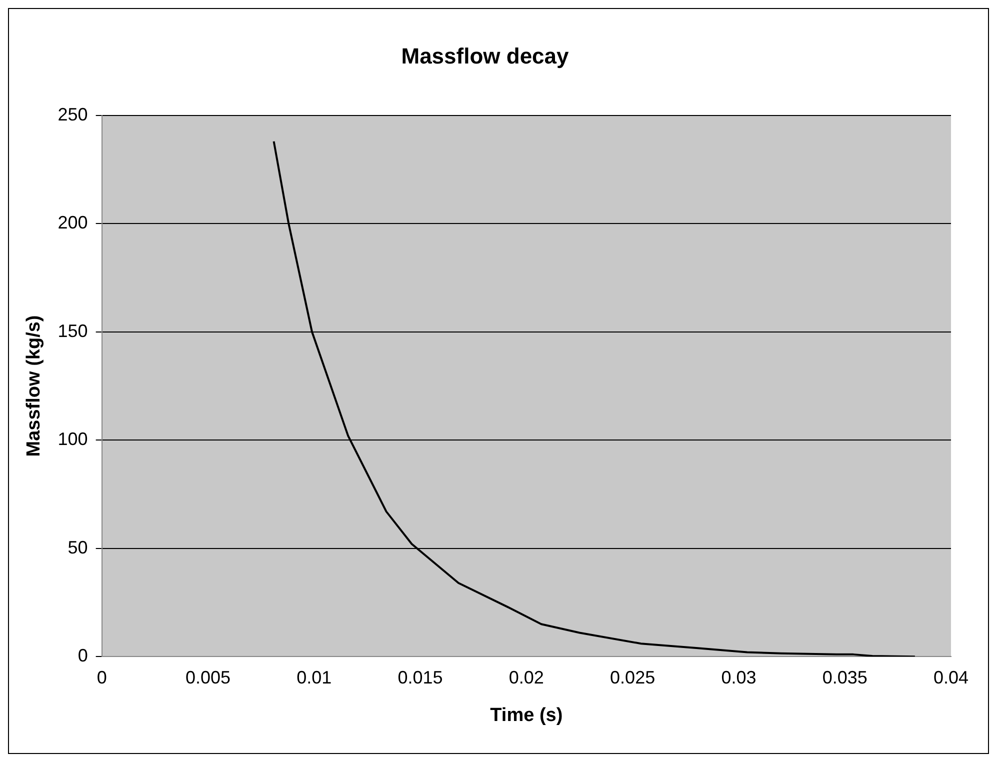  I want to click on y-tick-label: 50, so click(78, 547).